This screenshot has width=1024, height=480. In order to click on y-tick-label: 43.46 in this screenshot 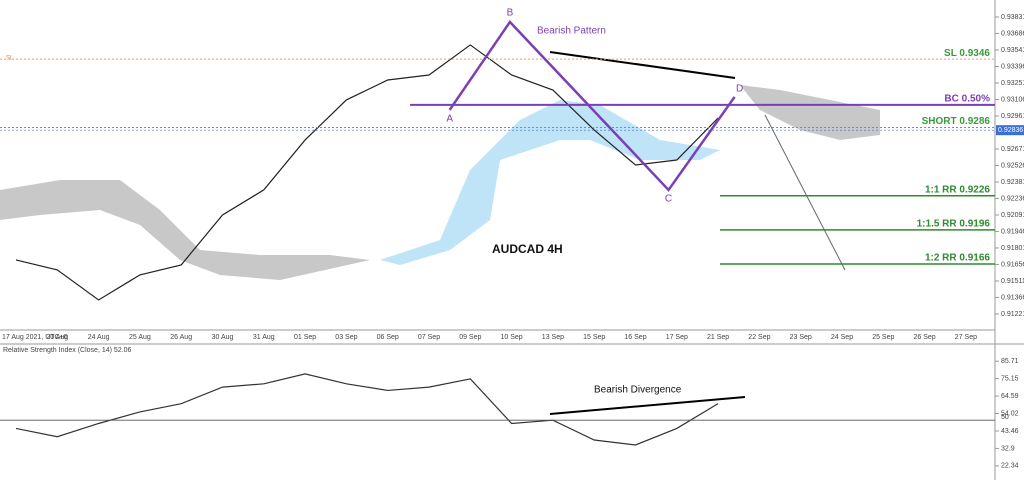, I will do `click(1010, 431)`.